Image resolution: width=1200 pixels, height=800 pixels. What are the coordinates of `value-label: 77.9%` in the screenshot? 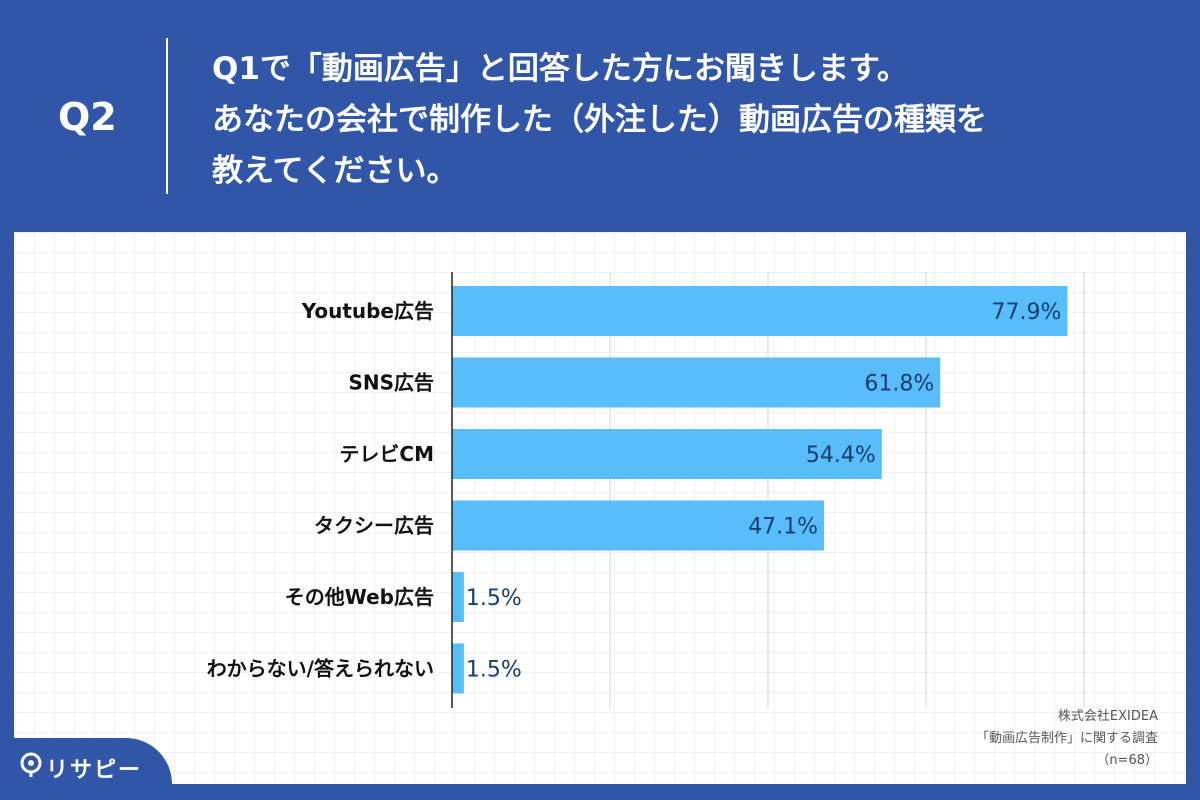 It's located at (1027, 312).